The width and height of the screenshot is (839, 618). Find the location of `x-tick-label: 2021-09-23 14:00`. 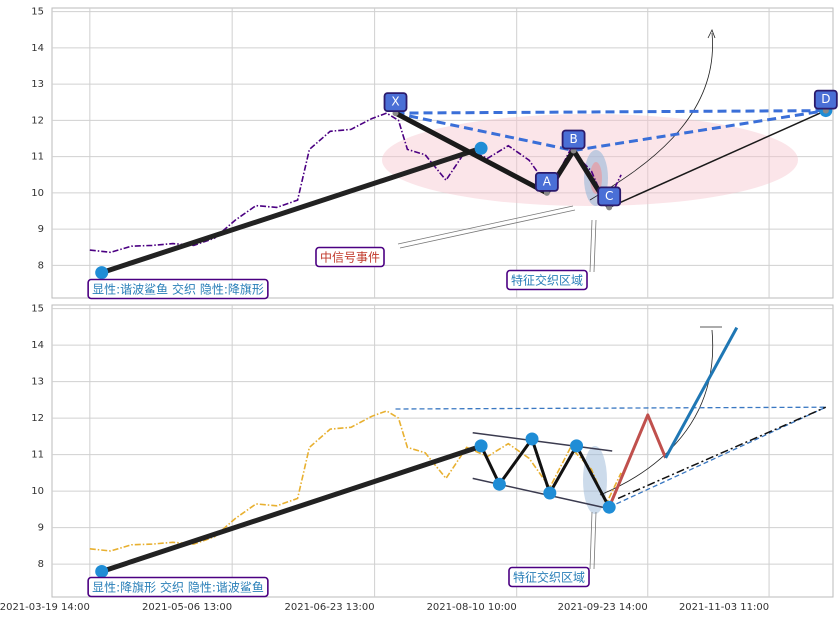

x-tick-label: 2021-09-23 14:00 is located at coordinates (603, 607).